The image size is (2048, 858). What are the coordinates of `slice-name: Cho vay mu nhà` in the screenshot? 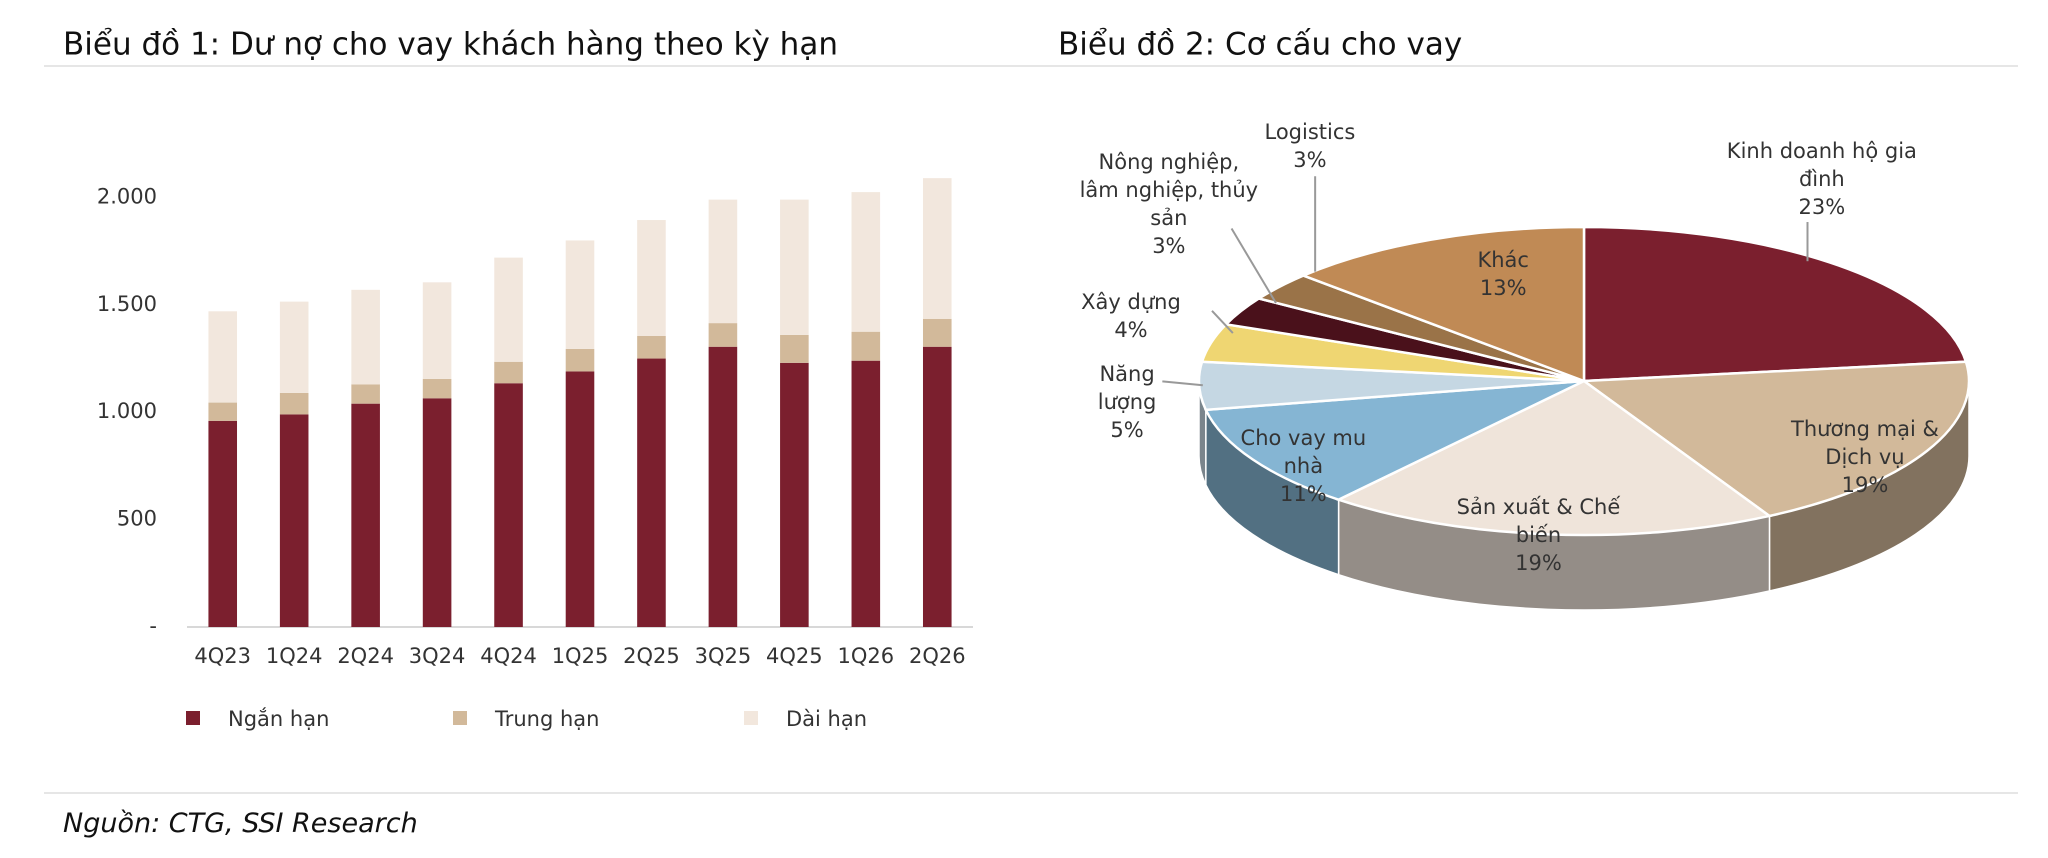 It's located at (1303, 452).